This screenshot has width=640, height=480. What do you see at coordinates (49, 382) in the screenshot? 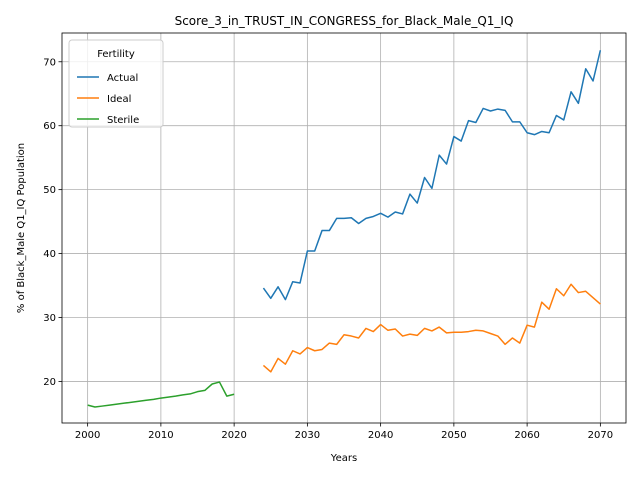
I see `y-tick-label: 20` at bounding box center [49, 382].